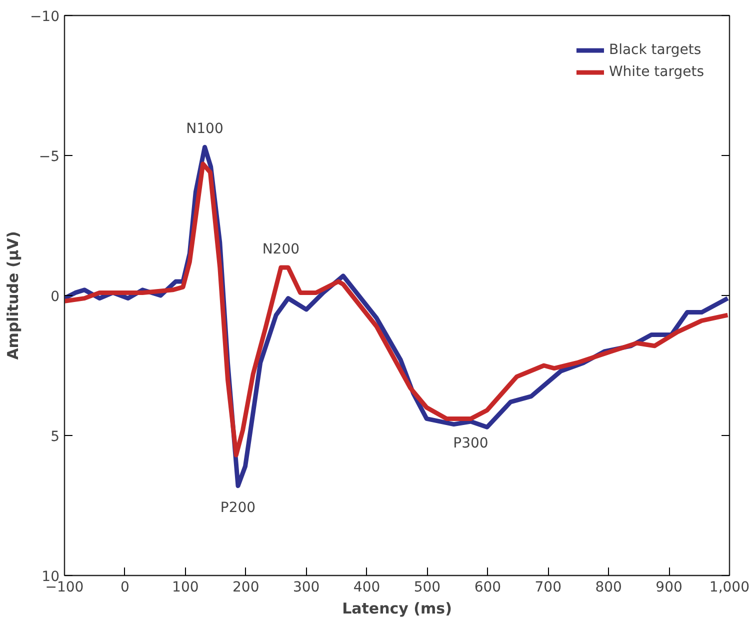 The height and width of the screenshot is (620, 749). What do you see at coordinates (49, 157) in the screenshot?
I see `y-tick-label: −5` at bounding box center [49, 157].